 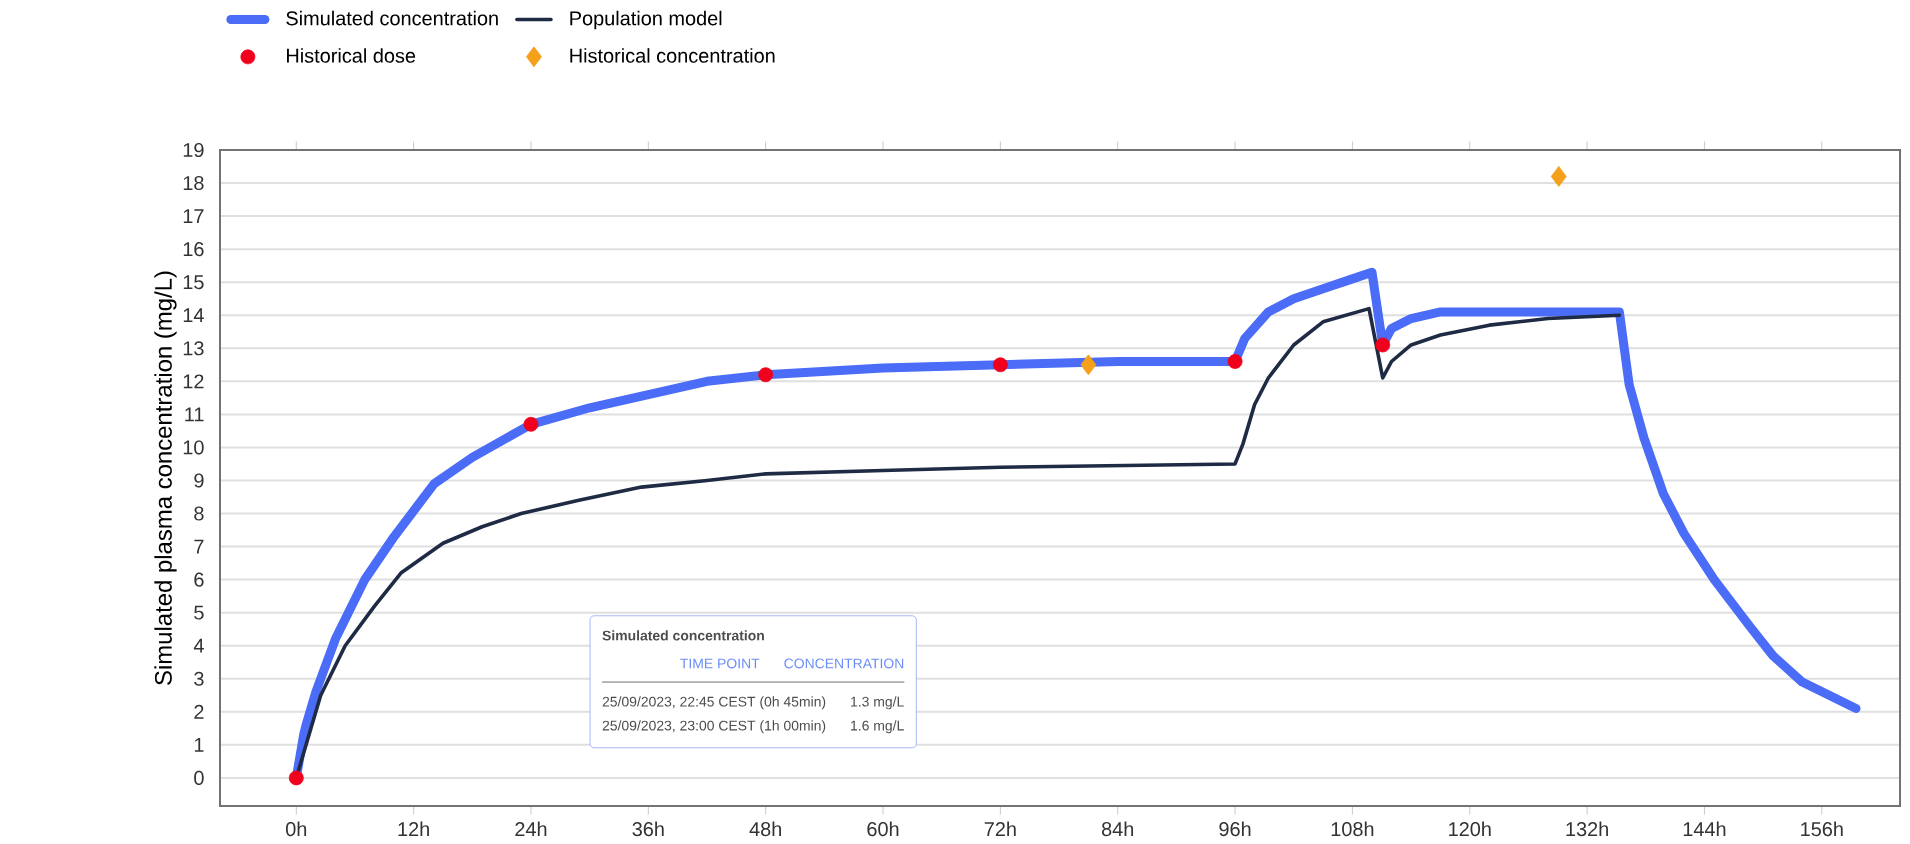 What do you see at coordinates (193, 381) in the screenshot?
I see `y-tick-label: 12` at bounding box center [193, 381].